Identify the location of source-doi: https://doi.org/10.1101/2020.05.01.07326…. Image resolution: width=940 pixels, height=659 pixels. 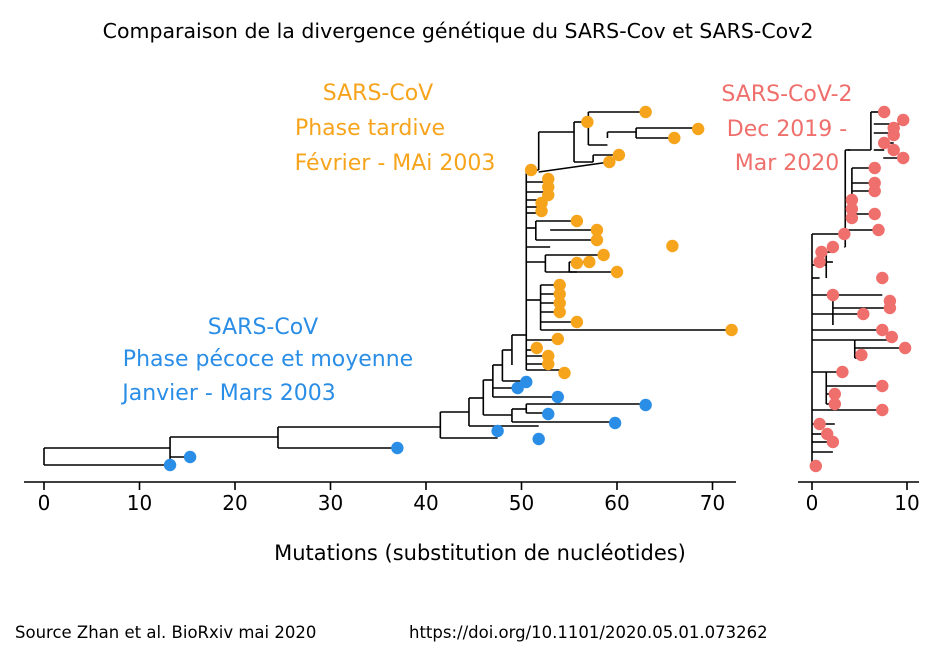
(588, 632).